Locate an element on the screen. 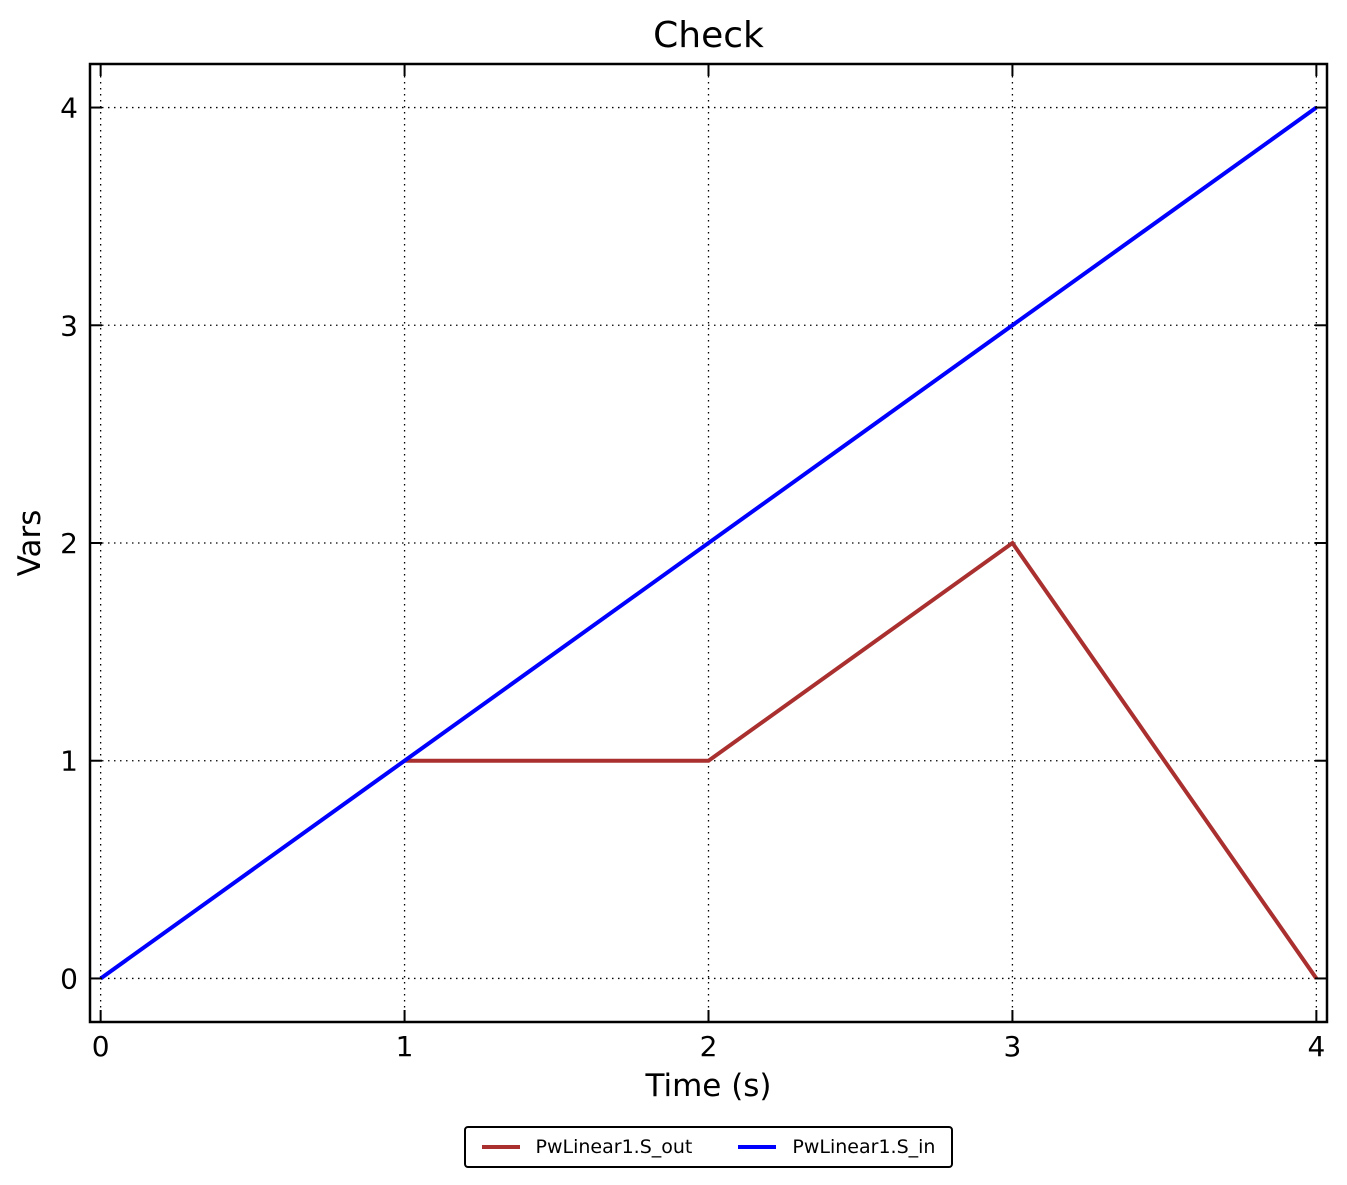  y-tick-label: 1 is located at coordinates (69, 761).